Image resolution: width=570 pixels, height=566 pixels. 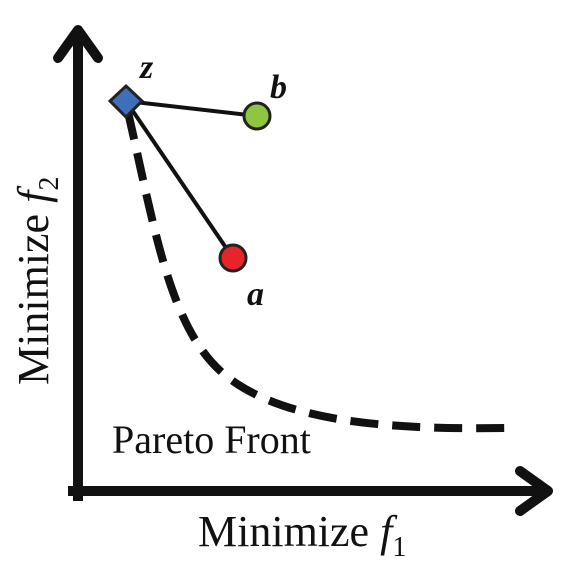 I want to click on x-axis-label-prefix: Minimize, so click(x=289, y=531).